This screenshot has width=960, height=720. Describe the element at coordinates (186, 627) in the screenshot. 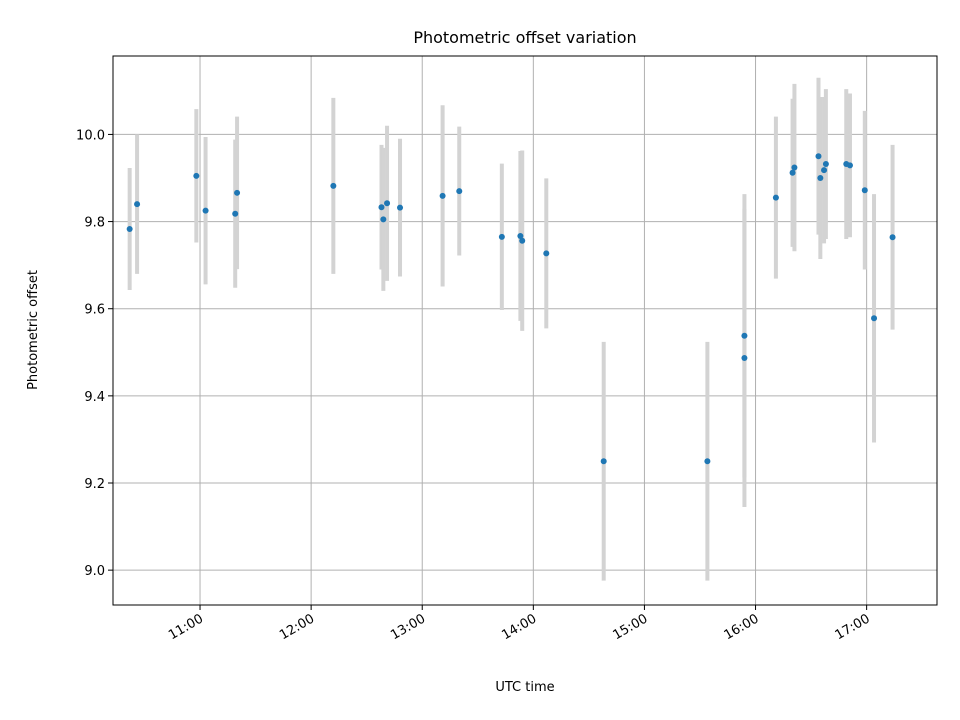

I see `x-tick-label: 11:00` at that location.